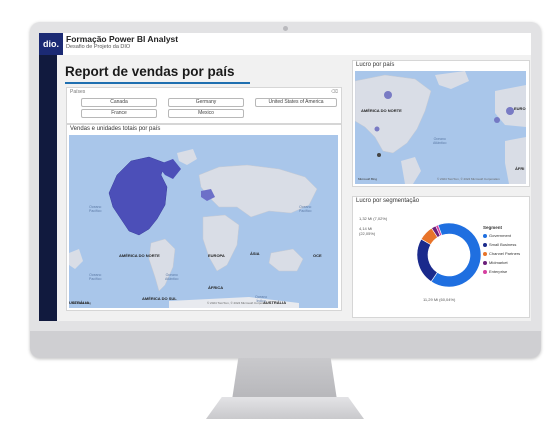 The height and width of the screenshot is (445, 560). I want to click on profit-map, so click(440, 127).